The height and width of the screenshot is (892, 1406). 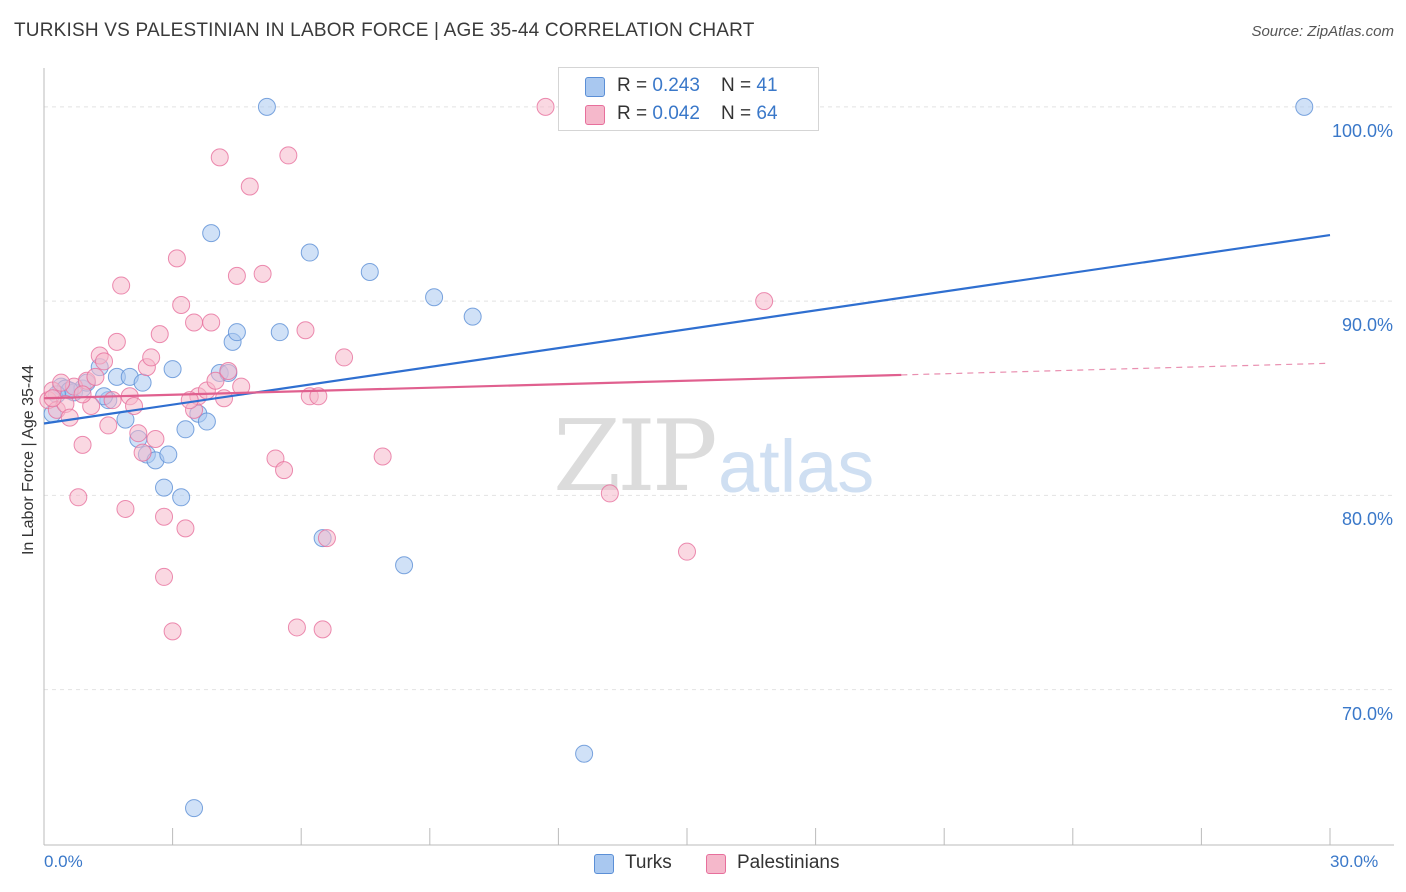 I want to click on legend-swatch-turks, so click(x=595, y=87).